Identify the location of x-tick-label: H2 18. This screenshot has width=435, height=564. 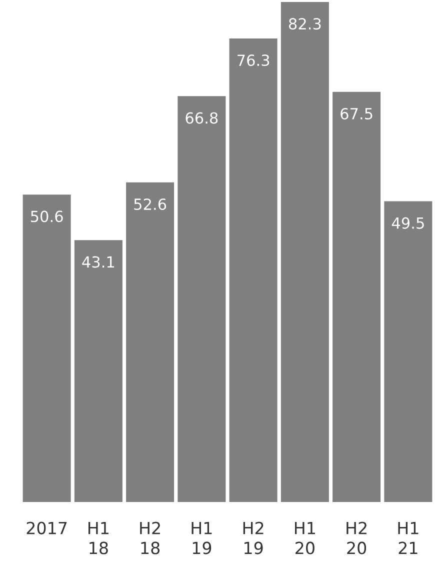
(150, 538).